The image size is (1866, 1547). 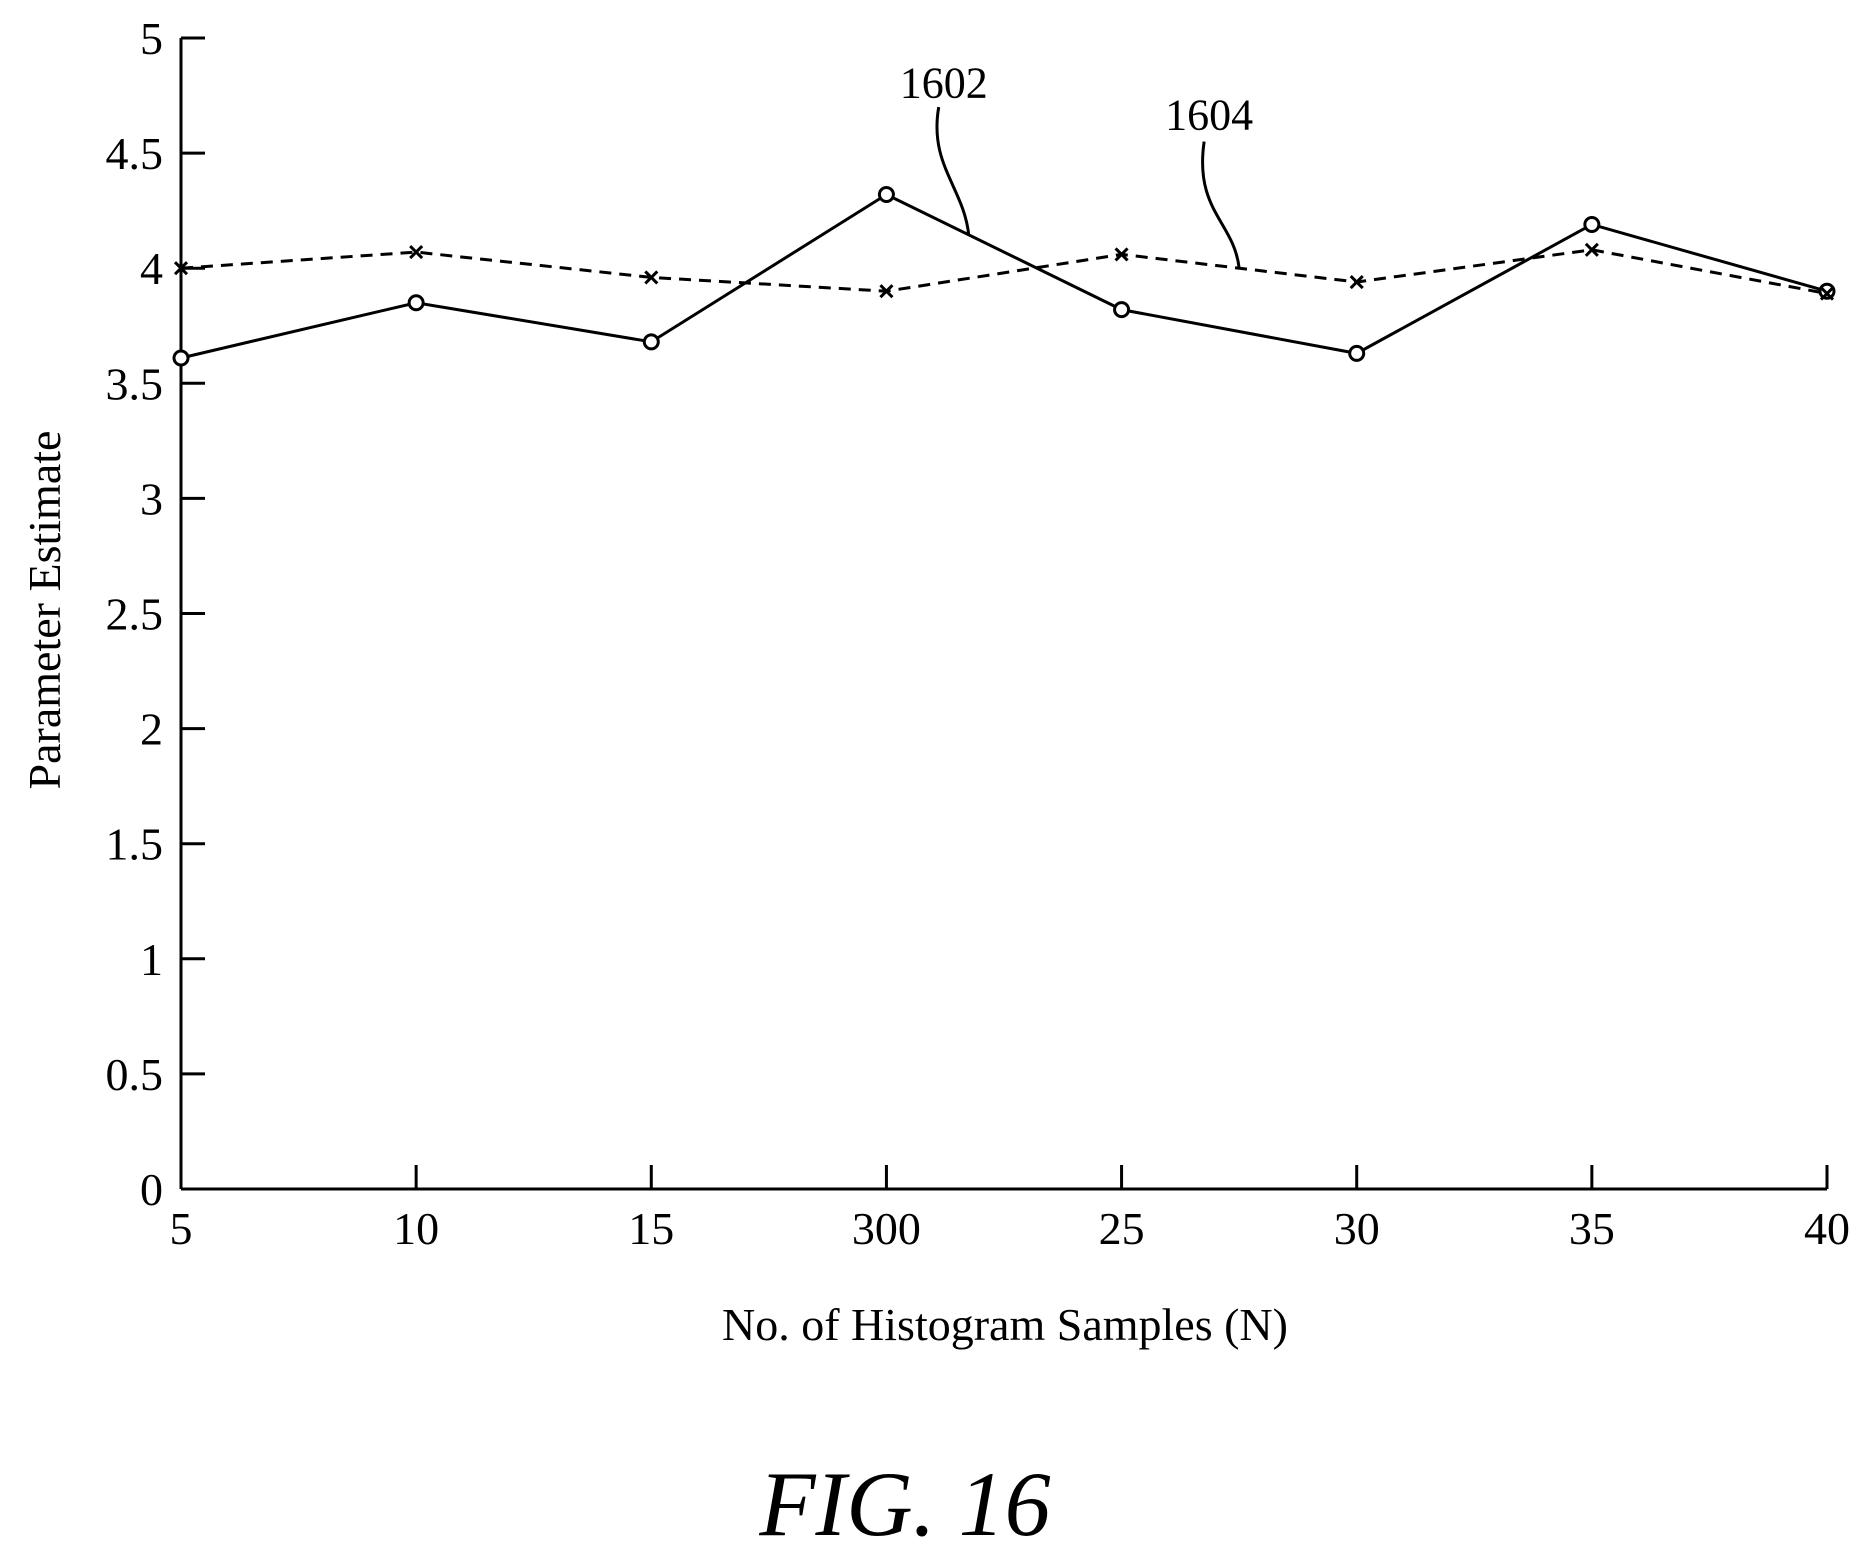 What do you see at coordinates (651, 1228) in the screenshot?
I see `x-tick-label: 15` at bounding box center [651, 1228].